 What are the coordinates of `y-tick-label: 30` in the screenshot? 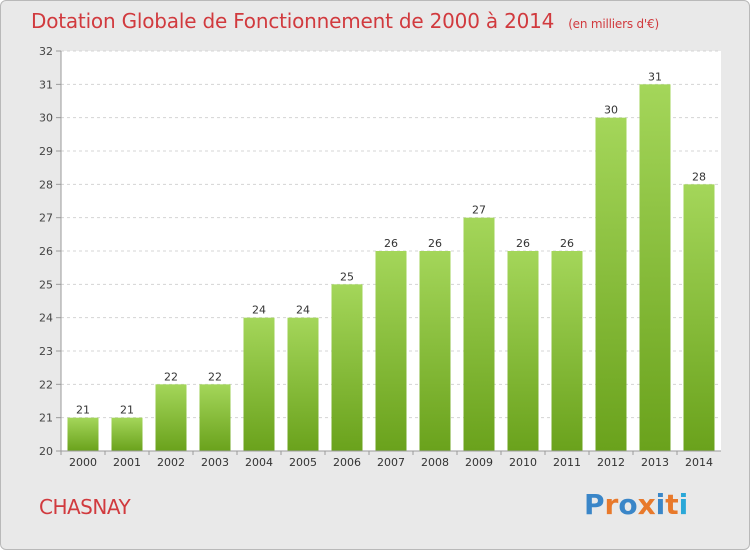 It's located at (46, 118).